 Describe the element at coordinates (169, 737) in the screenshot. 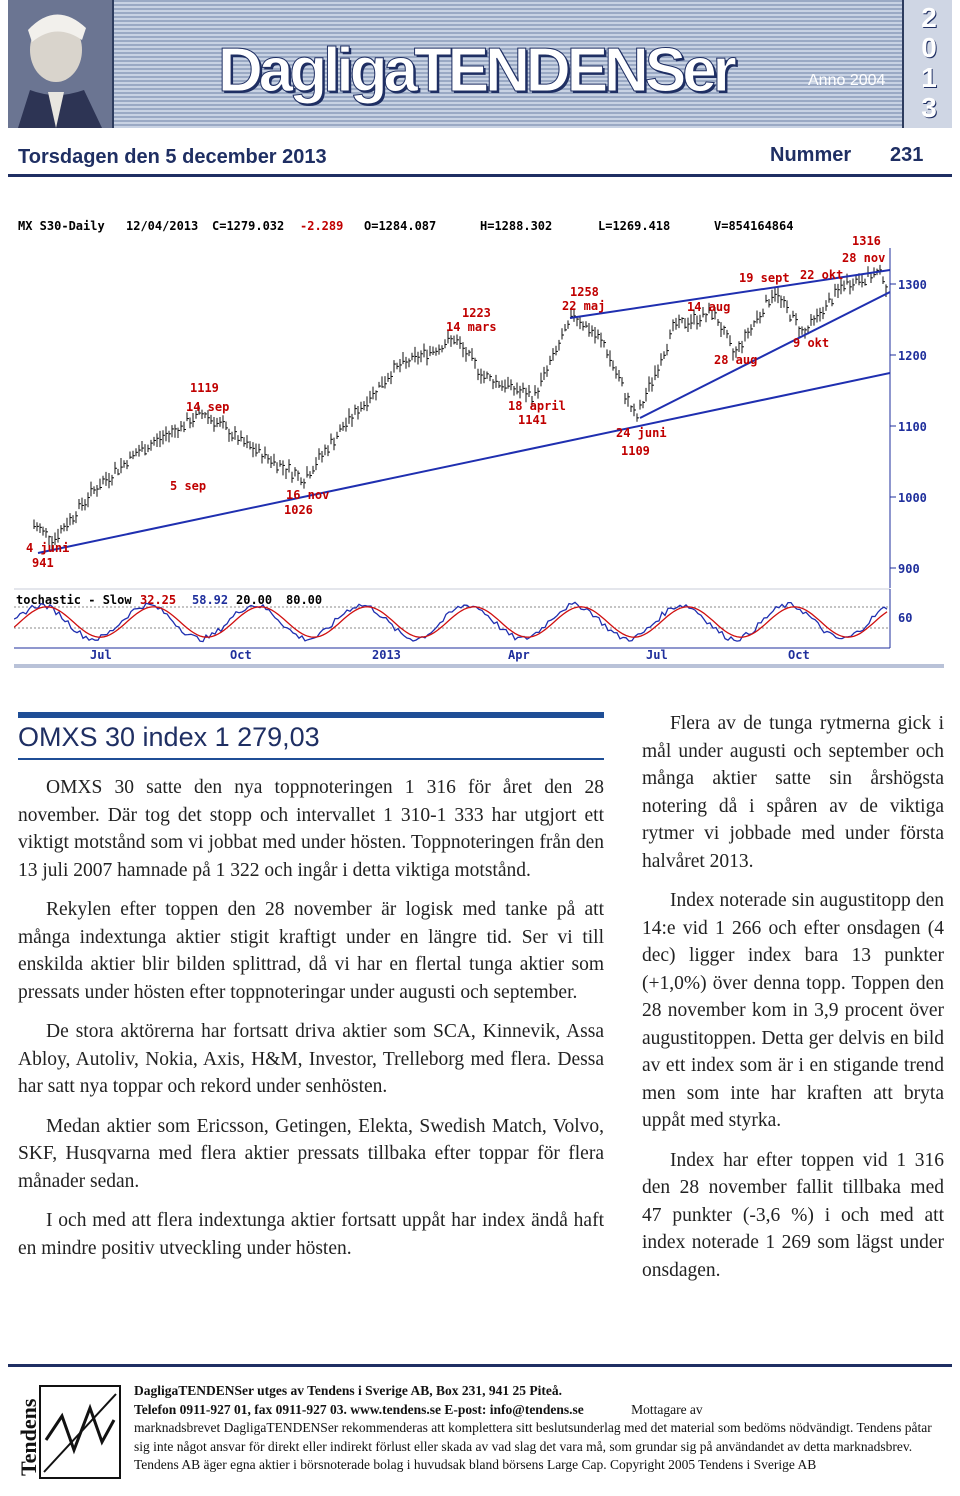

I see `article-headline: OMXS 30 index 1 279,03` at that location.